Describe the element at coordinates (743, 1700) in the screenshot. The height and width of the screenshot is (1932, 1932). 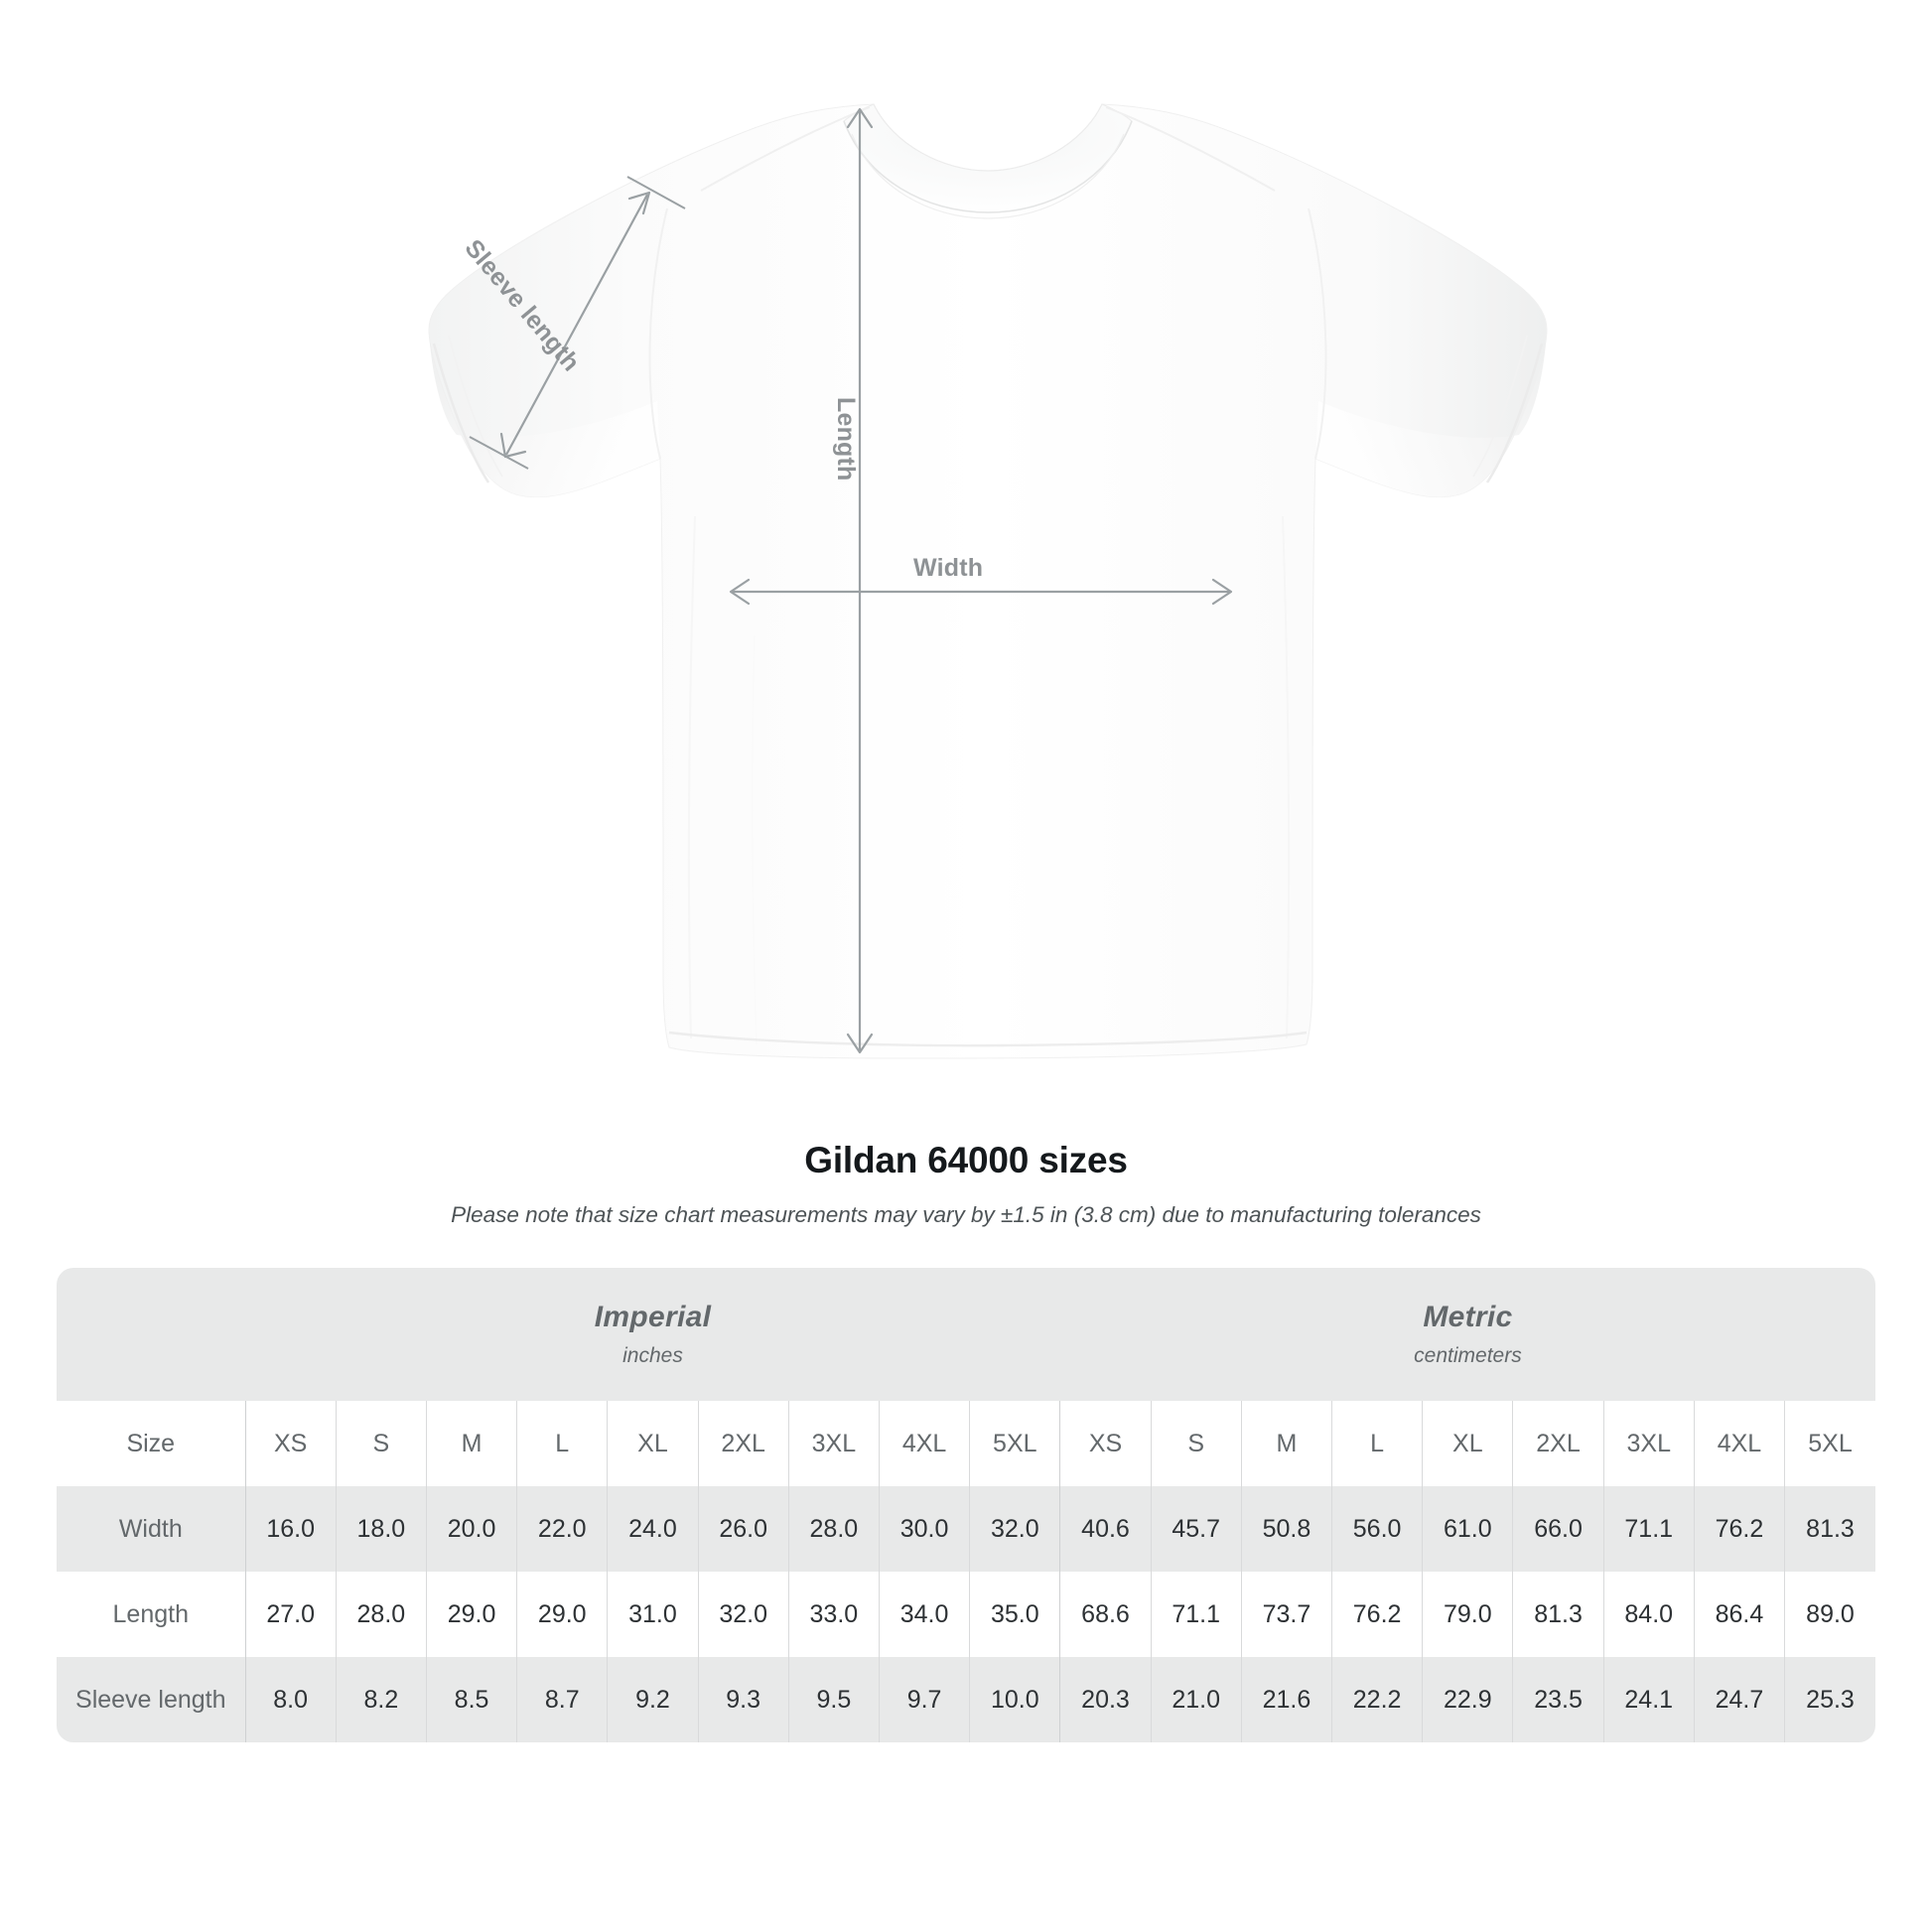
I see `measure-cell: 9.3` at that location.